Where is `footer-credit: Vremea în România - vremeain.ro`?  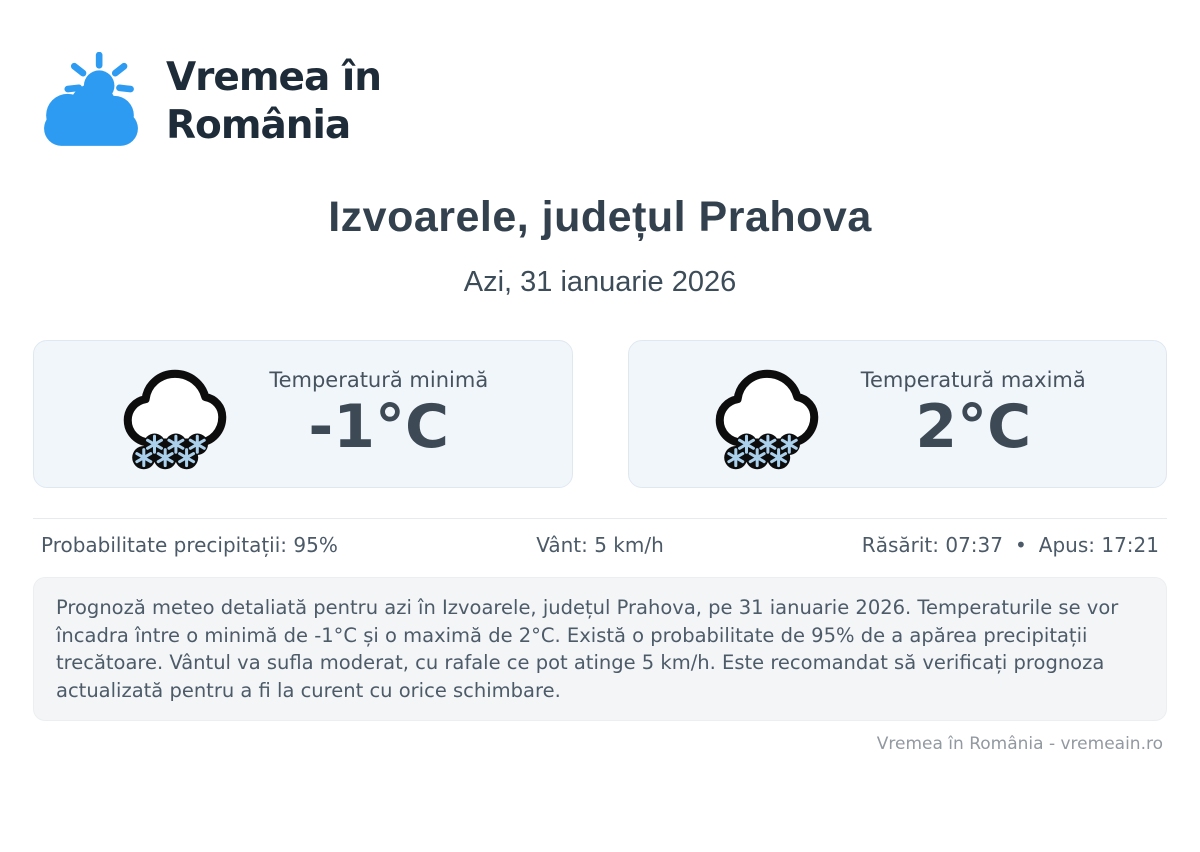
footer-credit: Vremea în România - vremeain.ro is located at coordinates (1019, 744).